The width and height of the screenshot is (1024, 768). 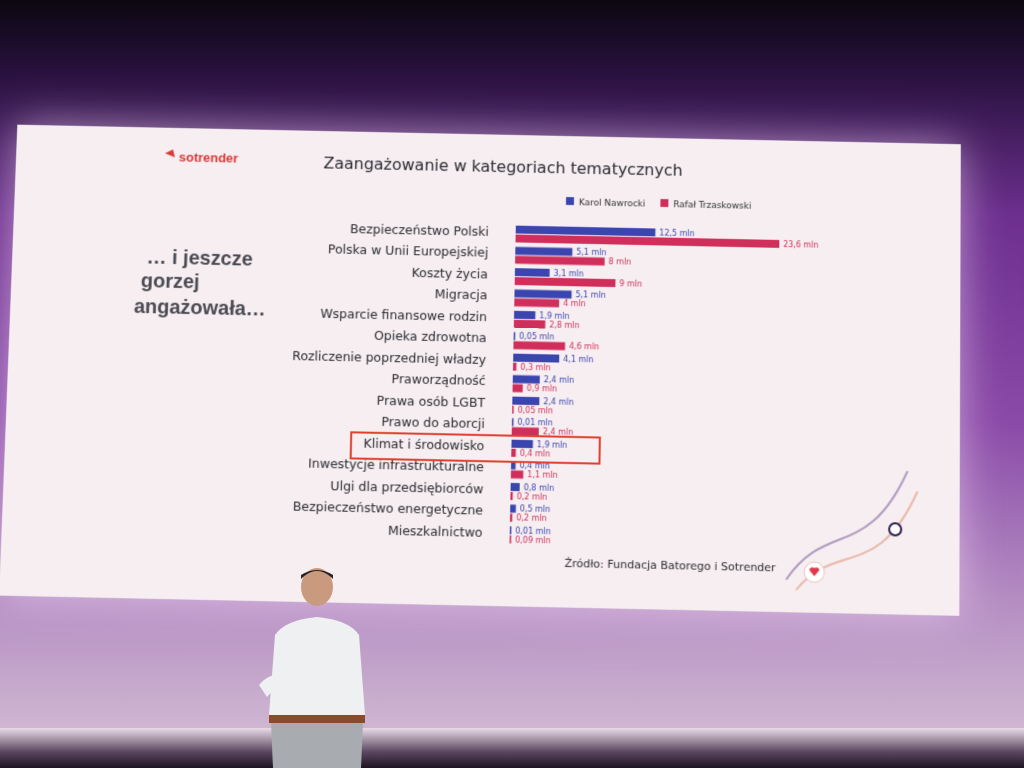 I want to click on decor-dot, so click(x=895, y=529).